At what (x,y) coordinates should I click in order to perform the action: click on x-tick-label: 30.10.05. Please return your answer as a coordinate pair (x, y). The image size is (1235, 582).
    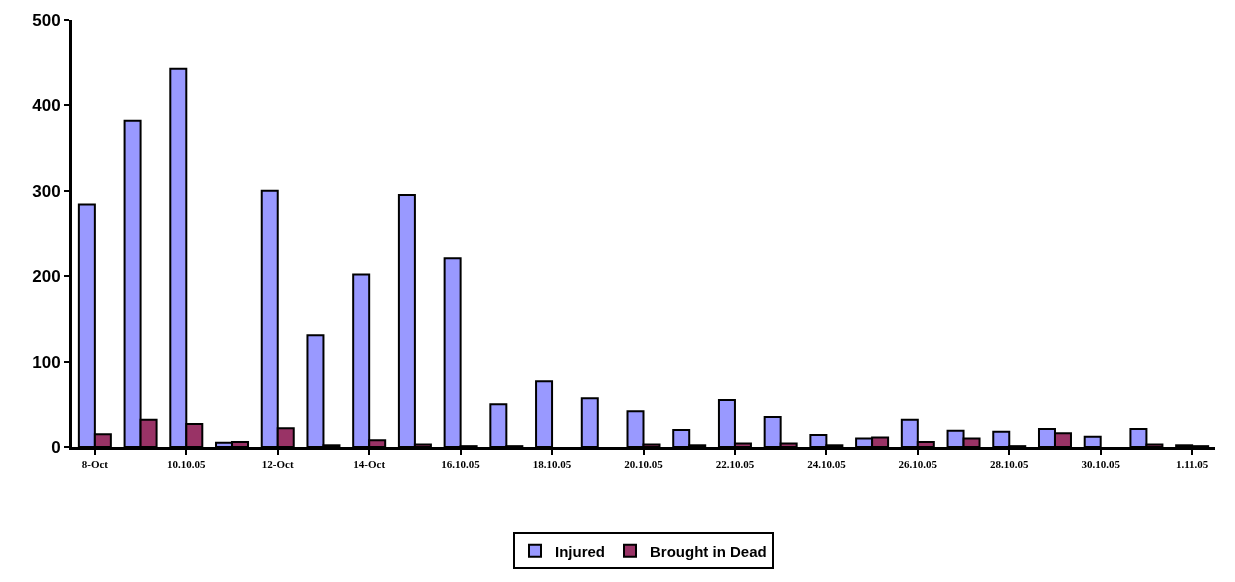
    Looking at the image, I should click on (1101, 464).